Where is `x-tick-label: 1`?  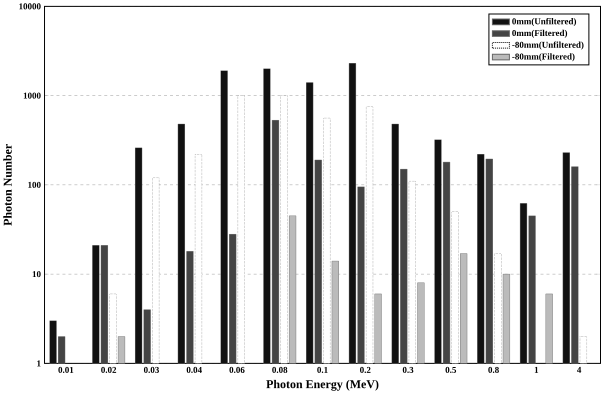 x-tick-label: 1 is located at coordinates (536, 369).